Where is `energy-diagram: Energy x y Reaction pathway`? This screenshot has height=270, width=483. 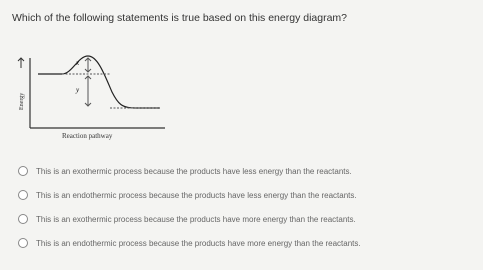
energy-diagram: Energy x y Reaction pathway is located at coordinates (91, 97).